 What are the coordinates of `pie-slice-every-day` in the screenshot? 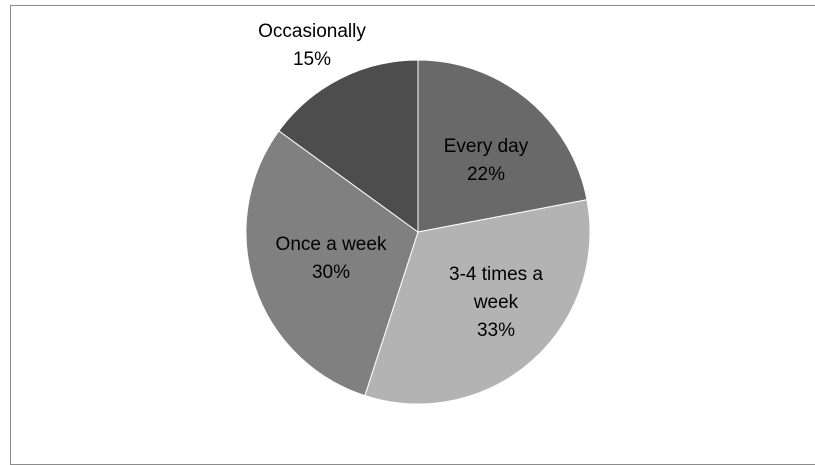 It's located at (502, 146).